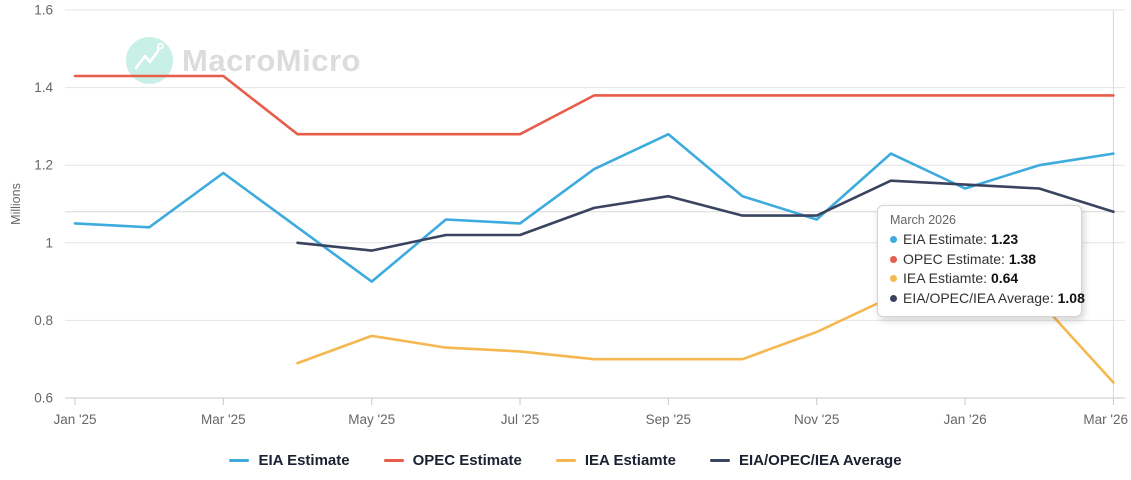  What do you see at coordinates (43, 87) in the screenshot?
I see `y-axis-tick-label: 1.4` at bounding box center [43, 87].